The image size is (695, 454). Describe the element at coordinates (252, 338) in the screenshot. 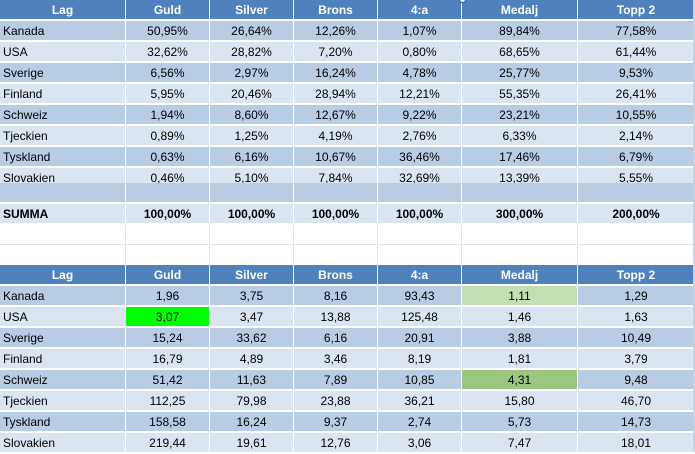

I see `table-cell: 33,62` at that location.